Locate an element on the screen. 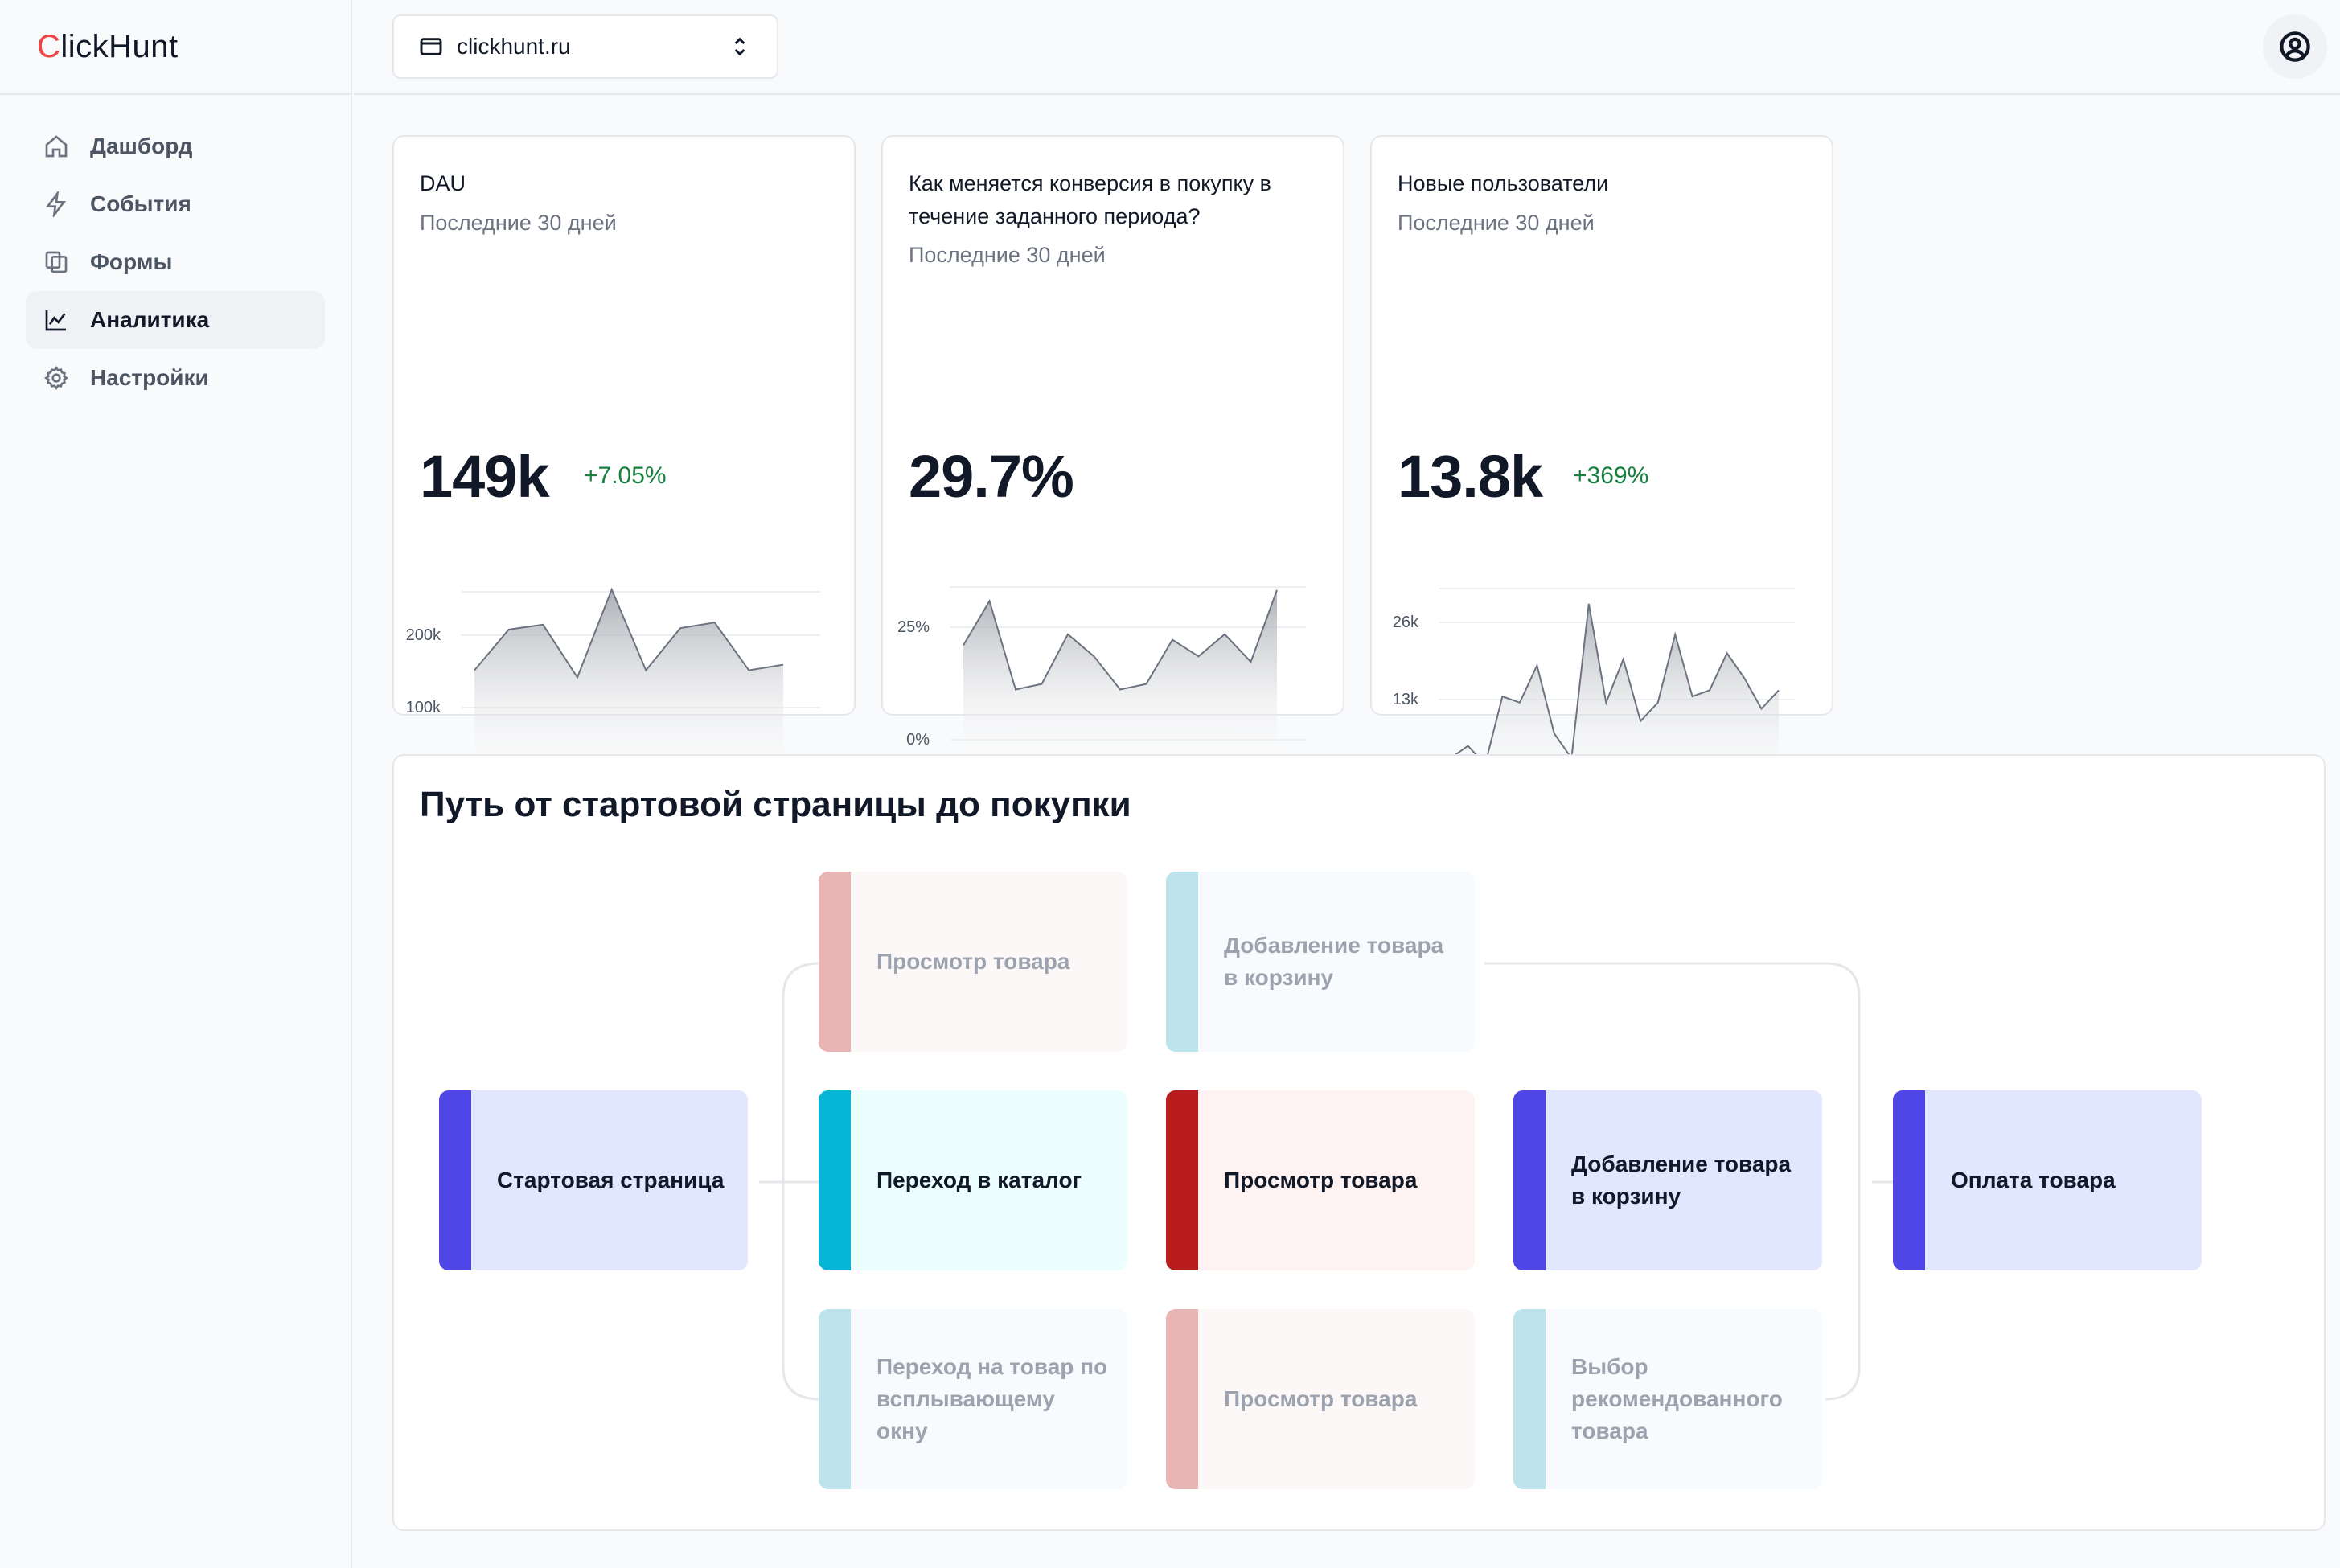  flow-title: Путь от стартовой страницы до покупки is located at coordinates (775, 804).